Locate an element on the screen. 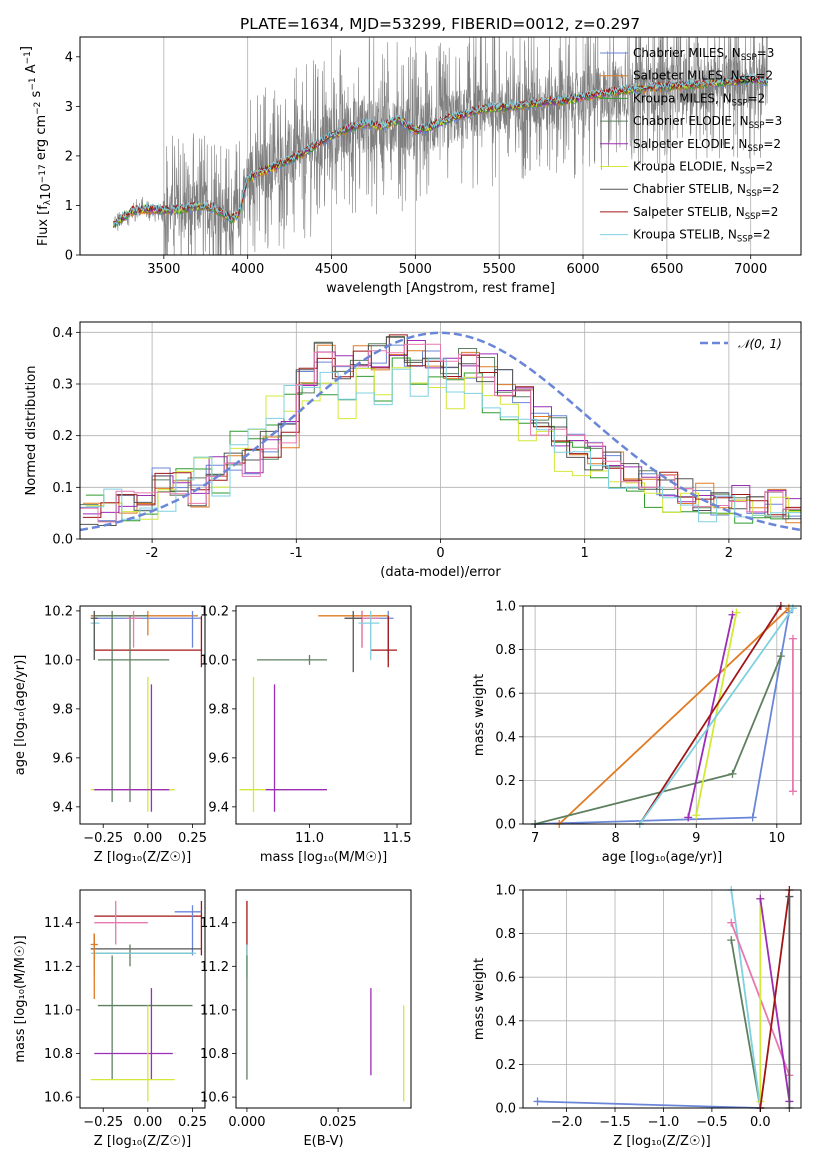 This screenshot has height=1174, width=819. x-tick-label: 0.000 is located at coordinates (246, 1122).